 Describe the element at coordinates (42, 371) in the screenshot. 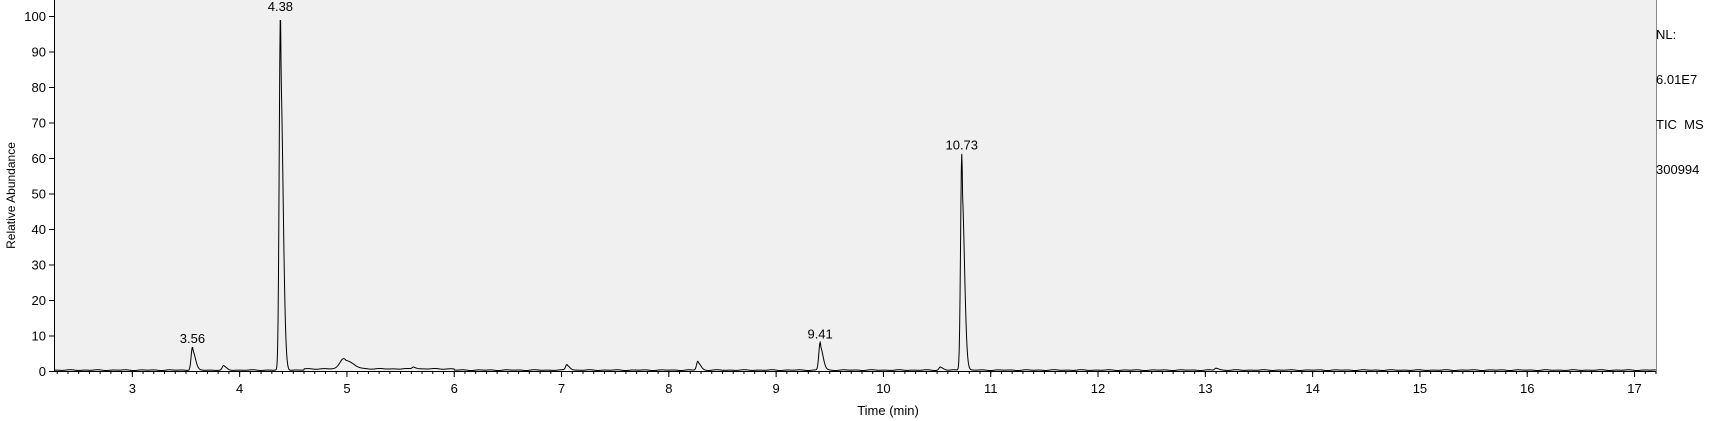

I see `y-tick-label: 0` at that location.